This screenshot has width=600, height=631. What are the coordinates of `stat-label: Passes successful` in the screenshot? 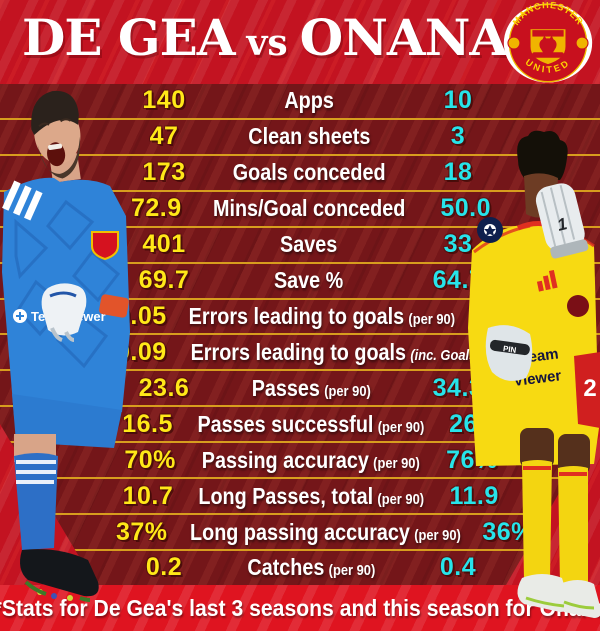 It's located at (285, 423).